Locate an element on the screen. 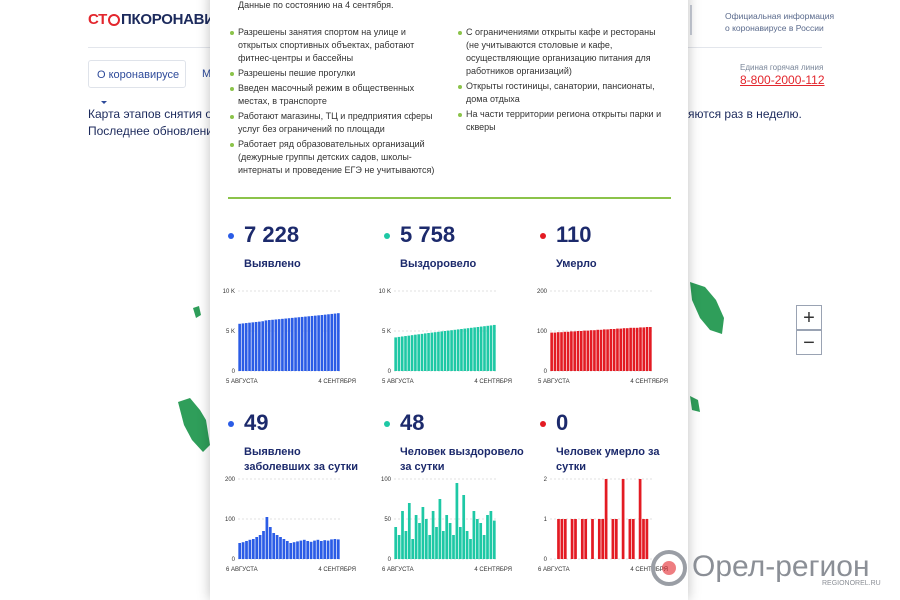 The width and height of the screenshot is (900, 600). zoom-in: + is located at coordinates (809, 317).